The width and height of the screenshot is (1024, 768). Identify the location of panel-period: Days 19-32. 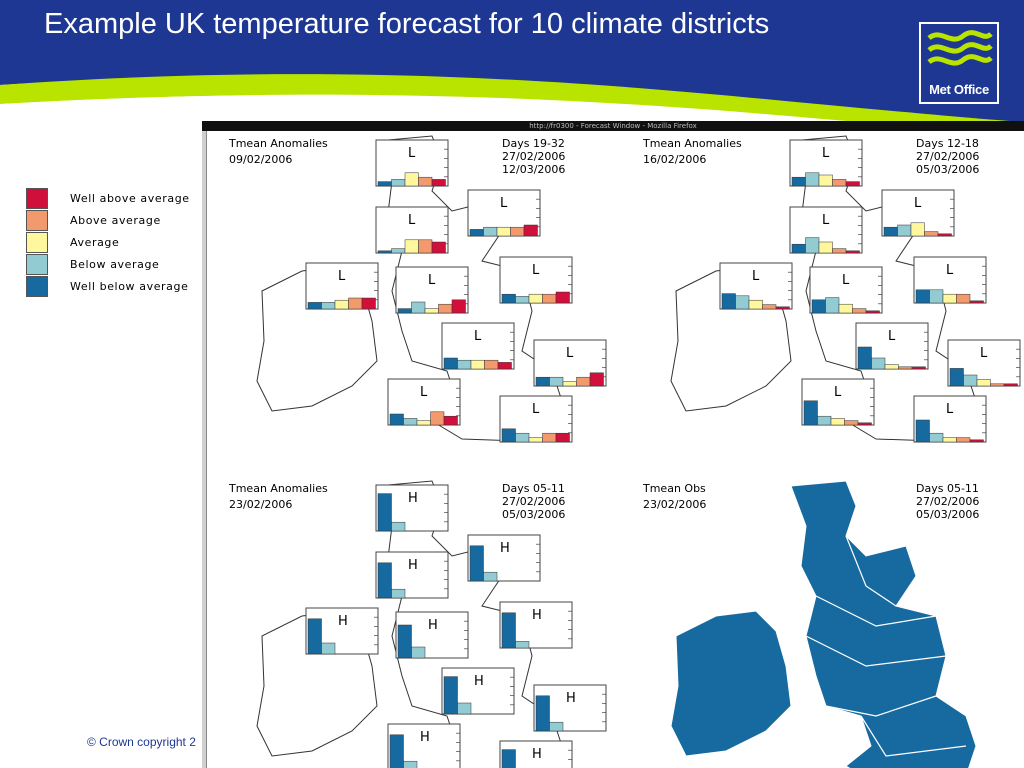
(533, 143).